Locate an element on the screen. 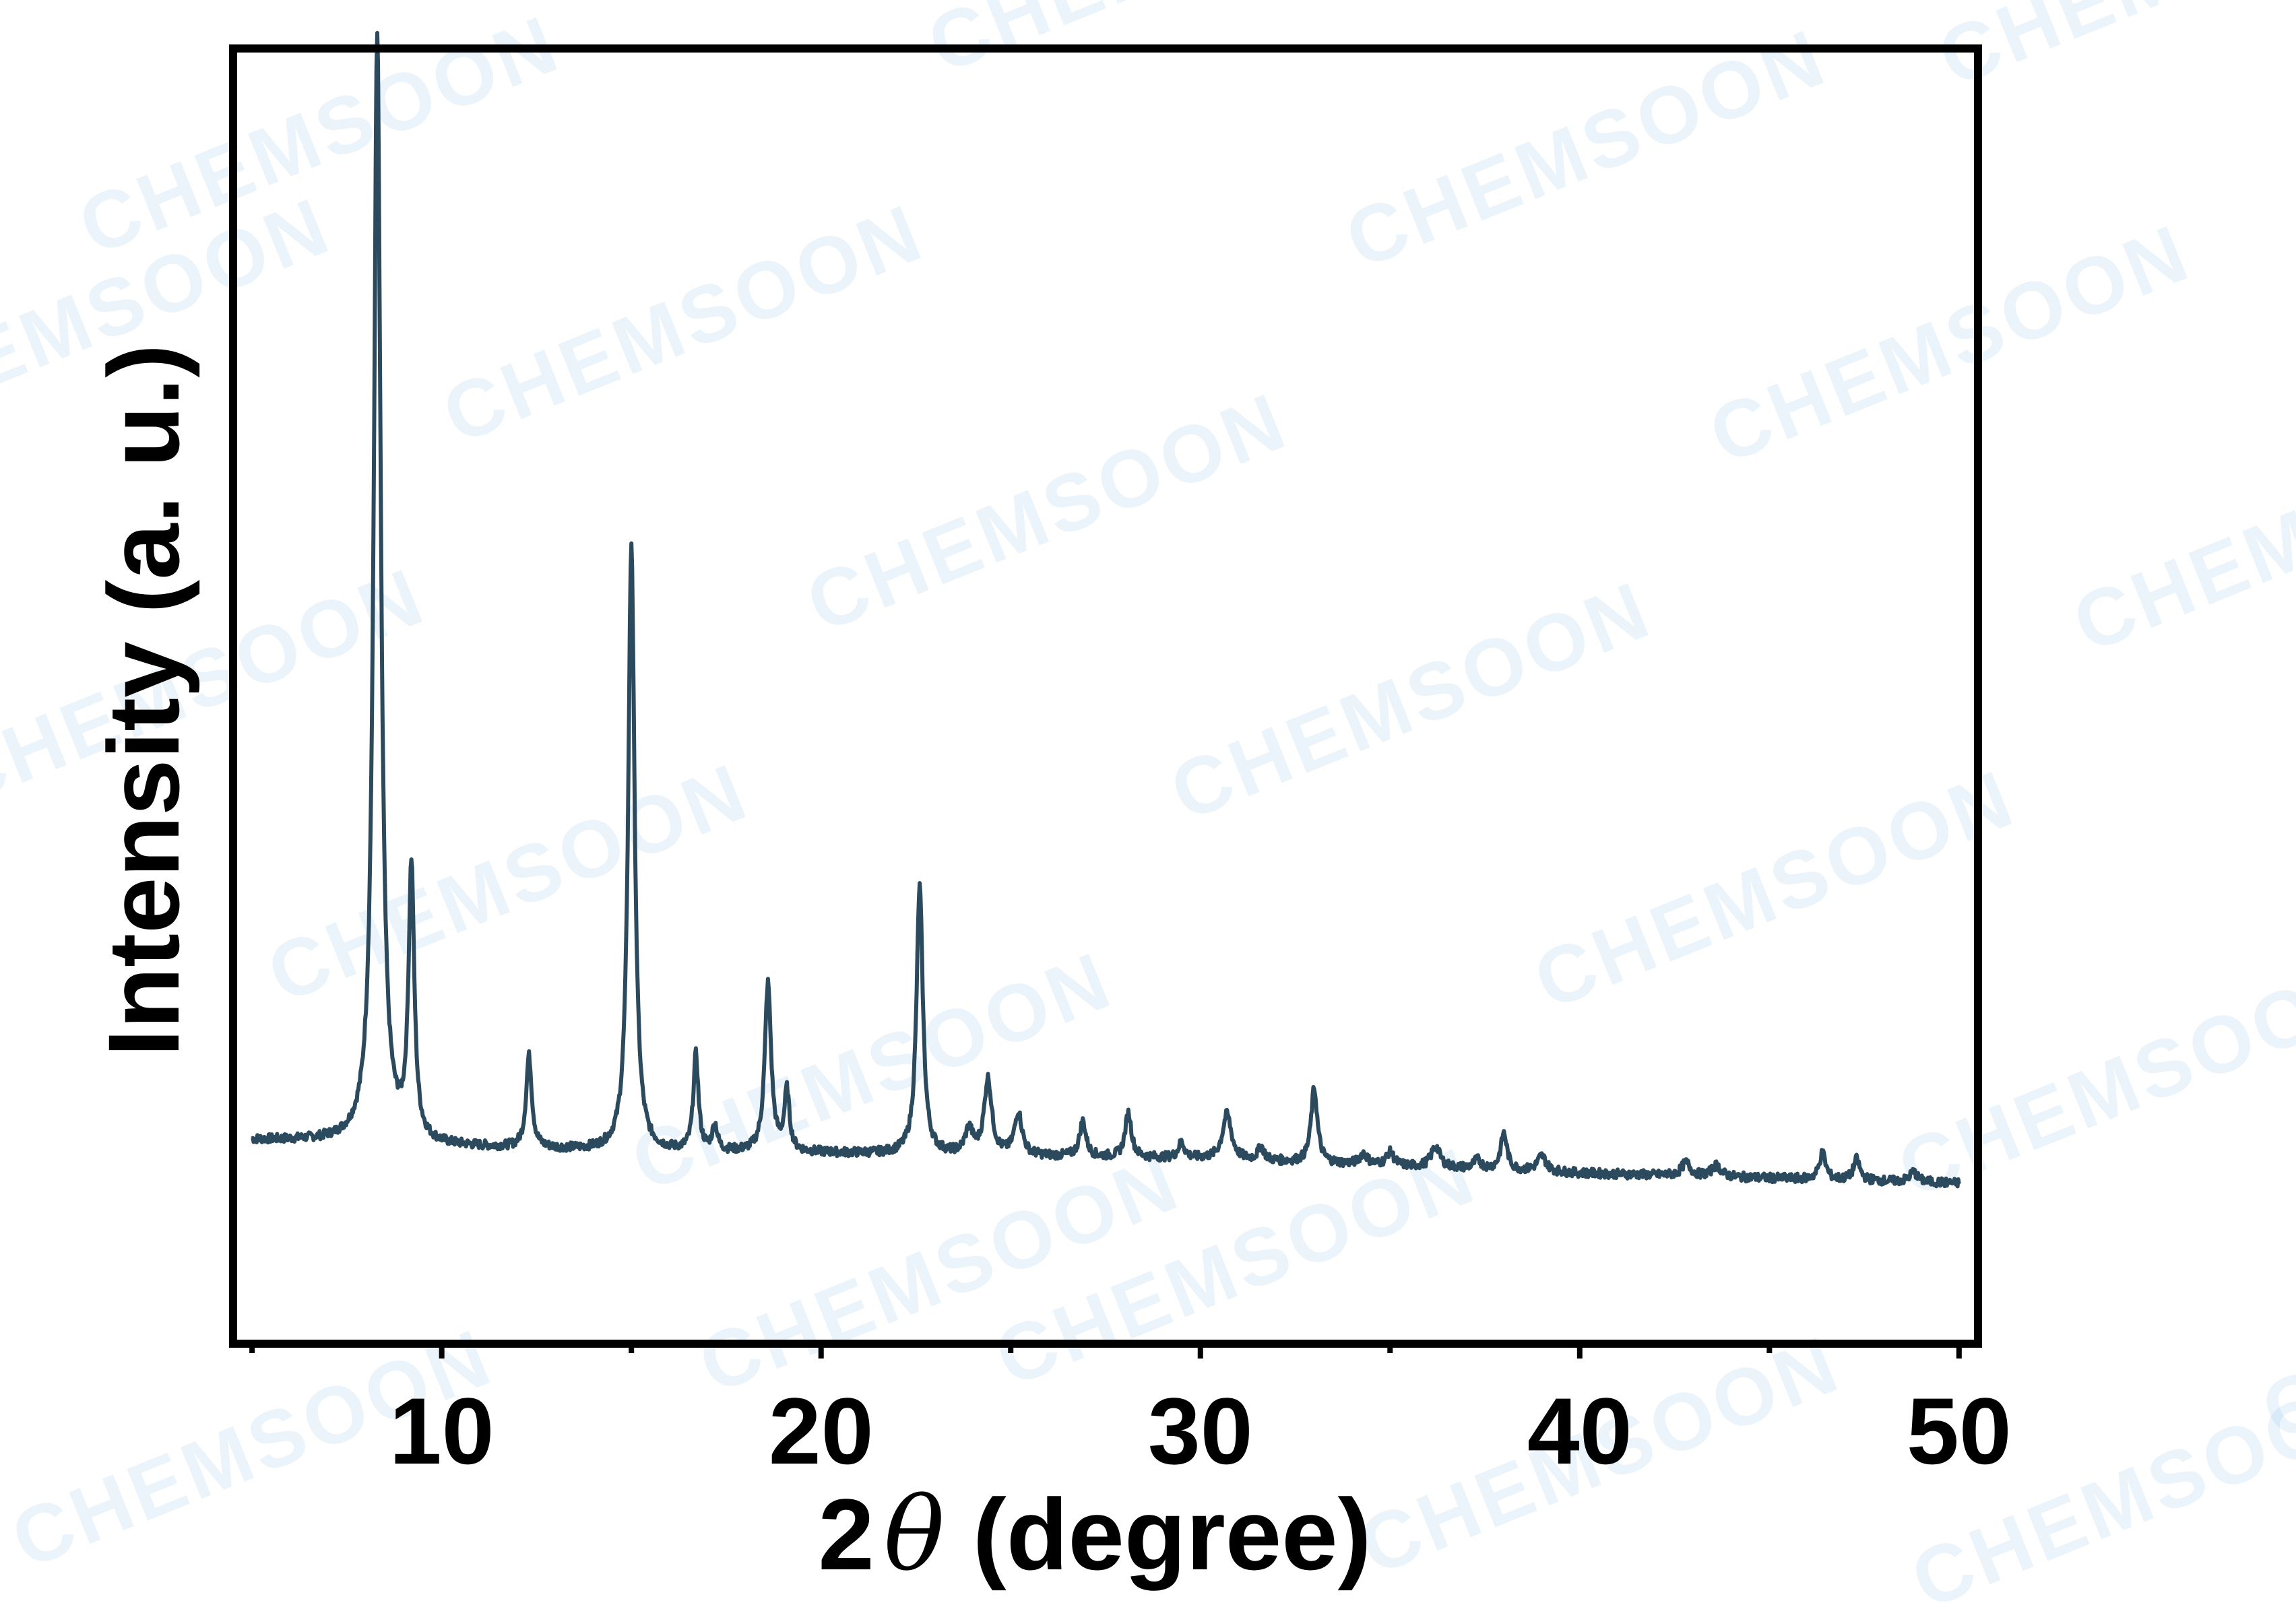  y-axis-label: Intensity (a. u.) is located at coordinates (143, 700).